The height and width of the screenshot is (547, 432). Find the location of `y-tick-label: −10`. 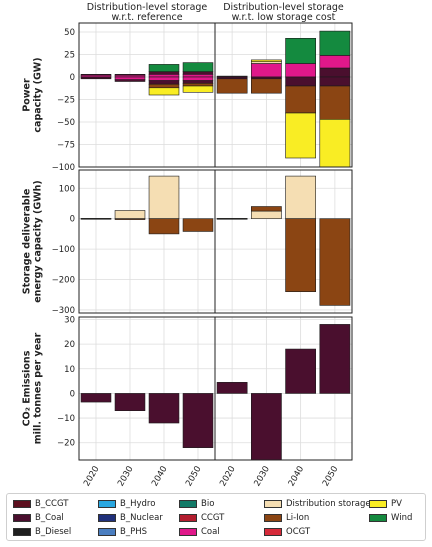

y-tick-label: −10 is located at coordinates (66, 419).